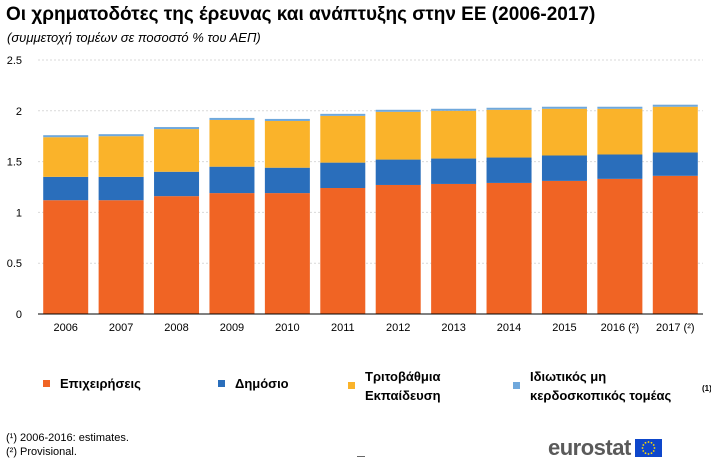 The image size is (711, 462). Describe the element at coordinates (262, 383) in the screenshot. I see `legend-label-government: Δημόσιο` at that location.